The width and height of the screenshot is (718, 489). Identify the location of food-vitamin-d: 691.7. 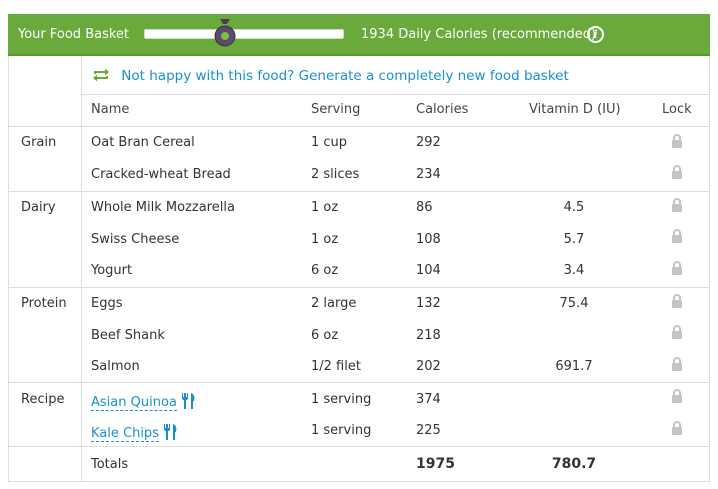
(574, 366).